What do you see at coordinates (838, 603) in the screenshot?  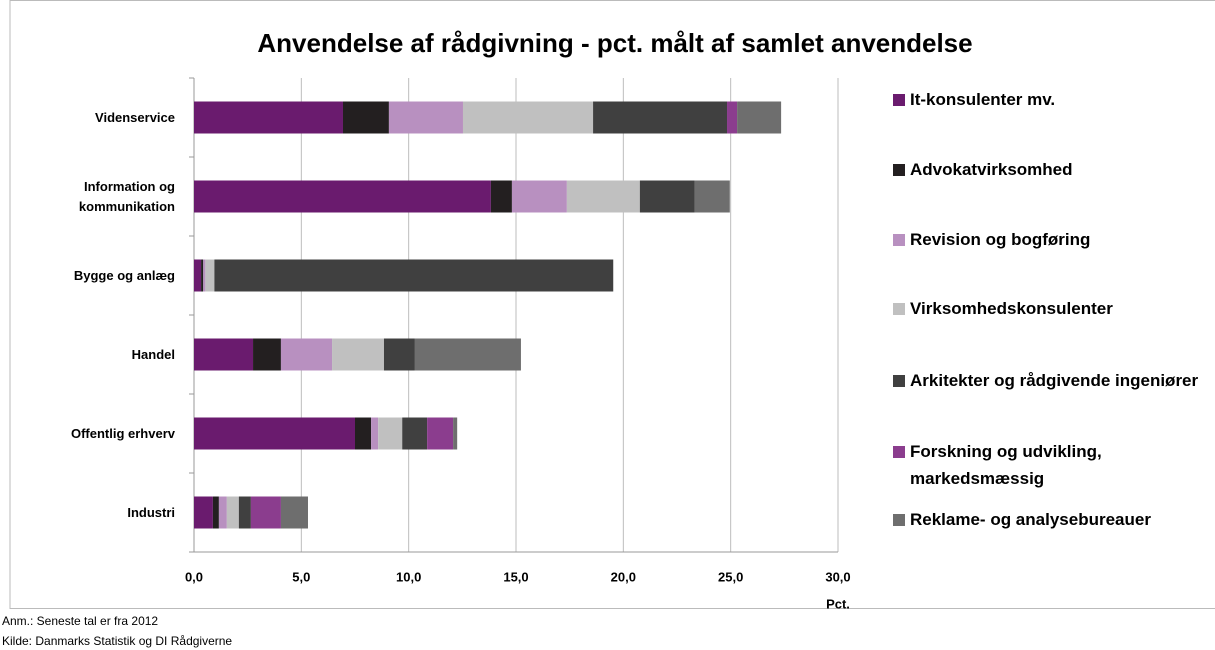 I see `x-axis-label: Pct.` at bounding box center [838, 603].